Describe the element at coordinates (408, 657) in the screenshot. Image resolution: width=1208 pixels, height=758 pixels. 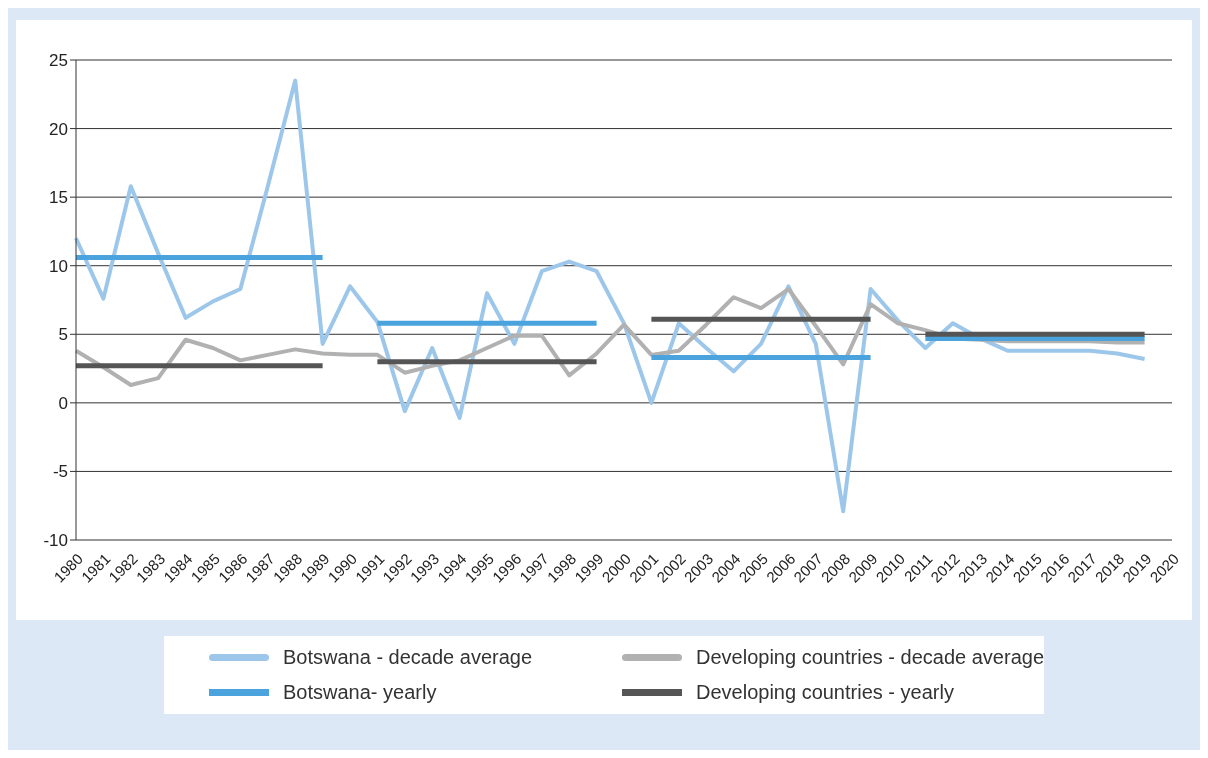
I see `legend-label: Botswana - decade average` at that location.